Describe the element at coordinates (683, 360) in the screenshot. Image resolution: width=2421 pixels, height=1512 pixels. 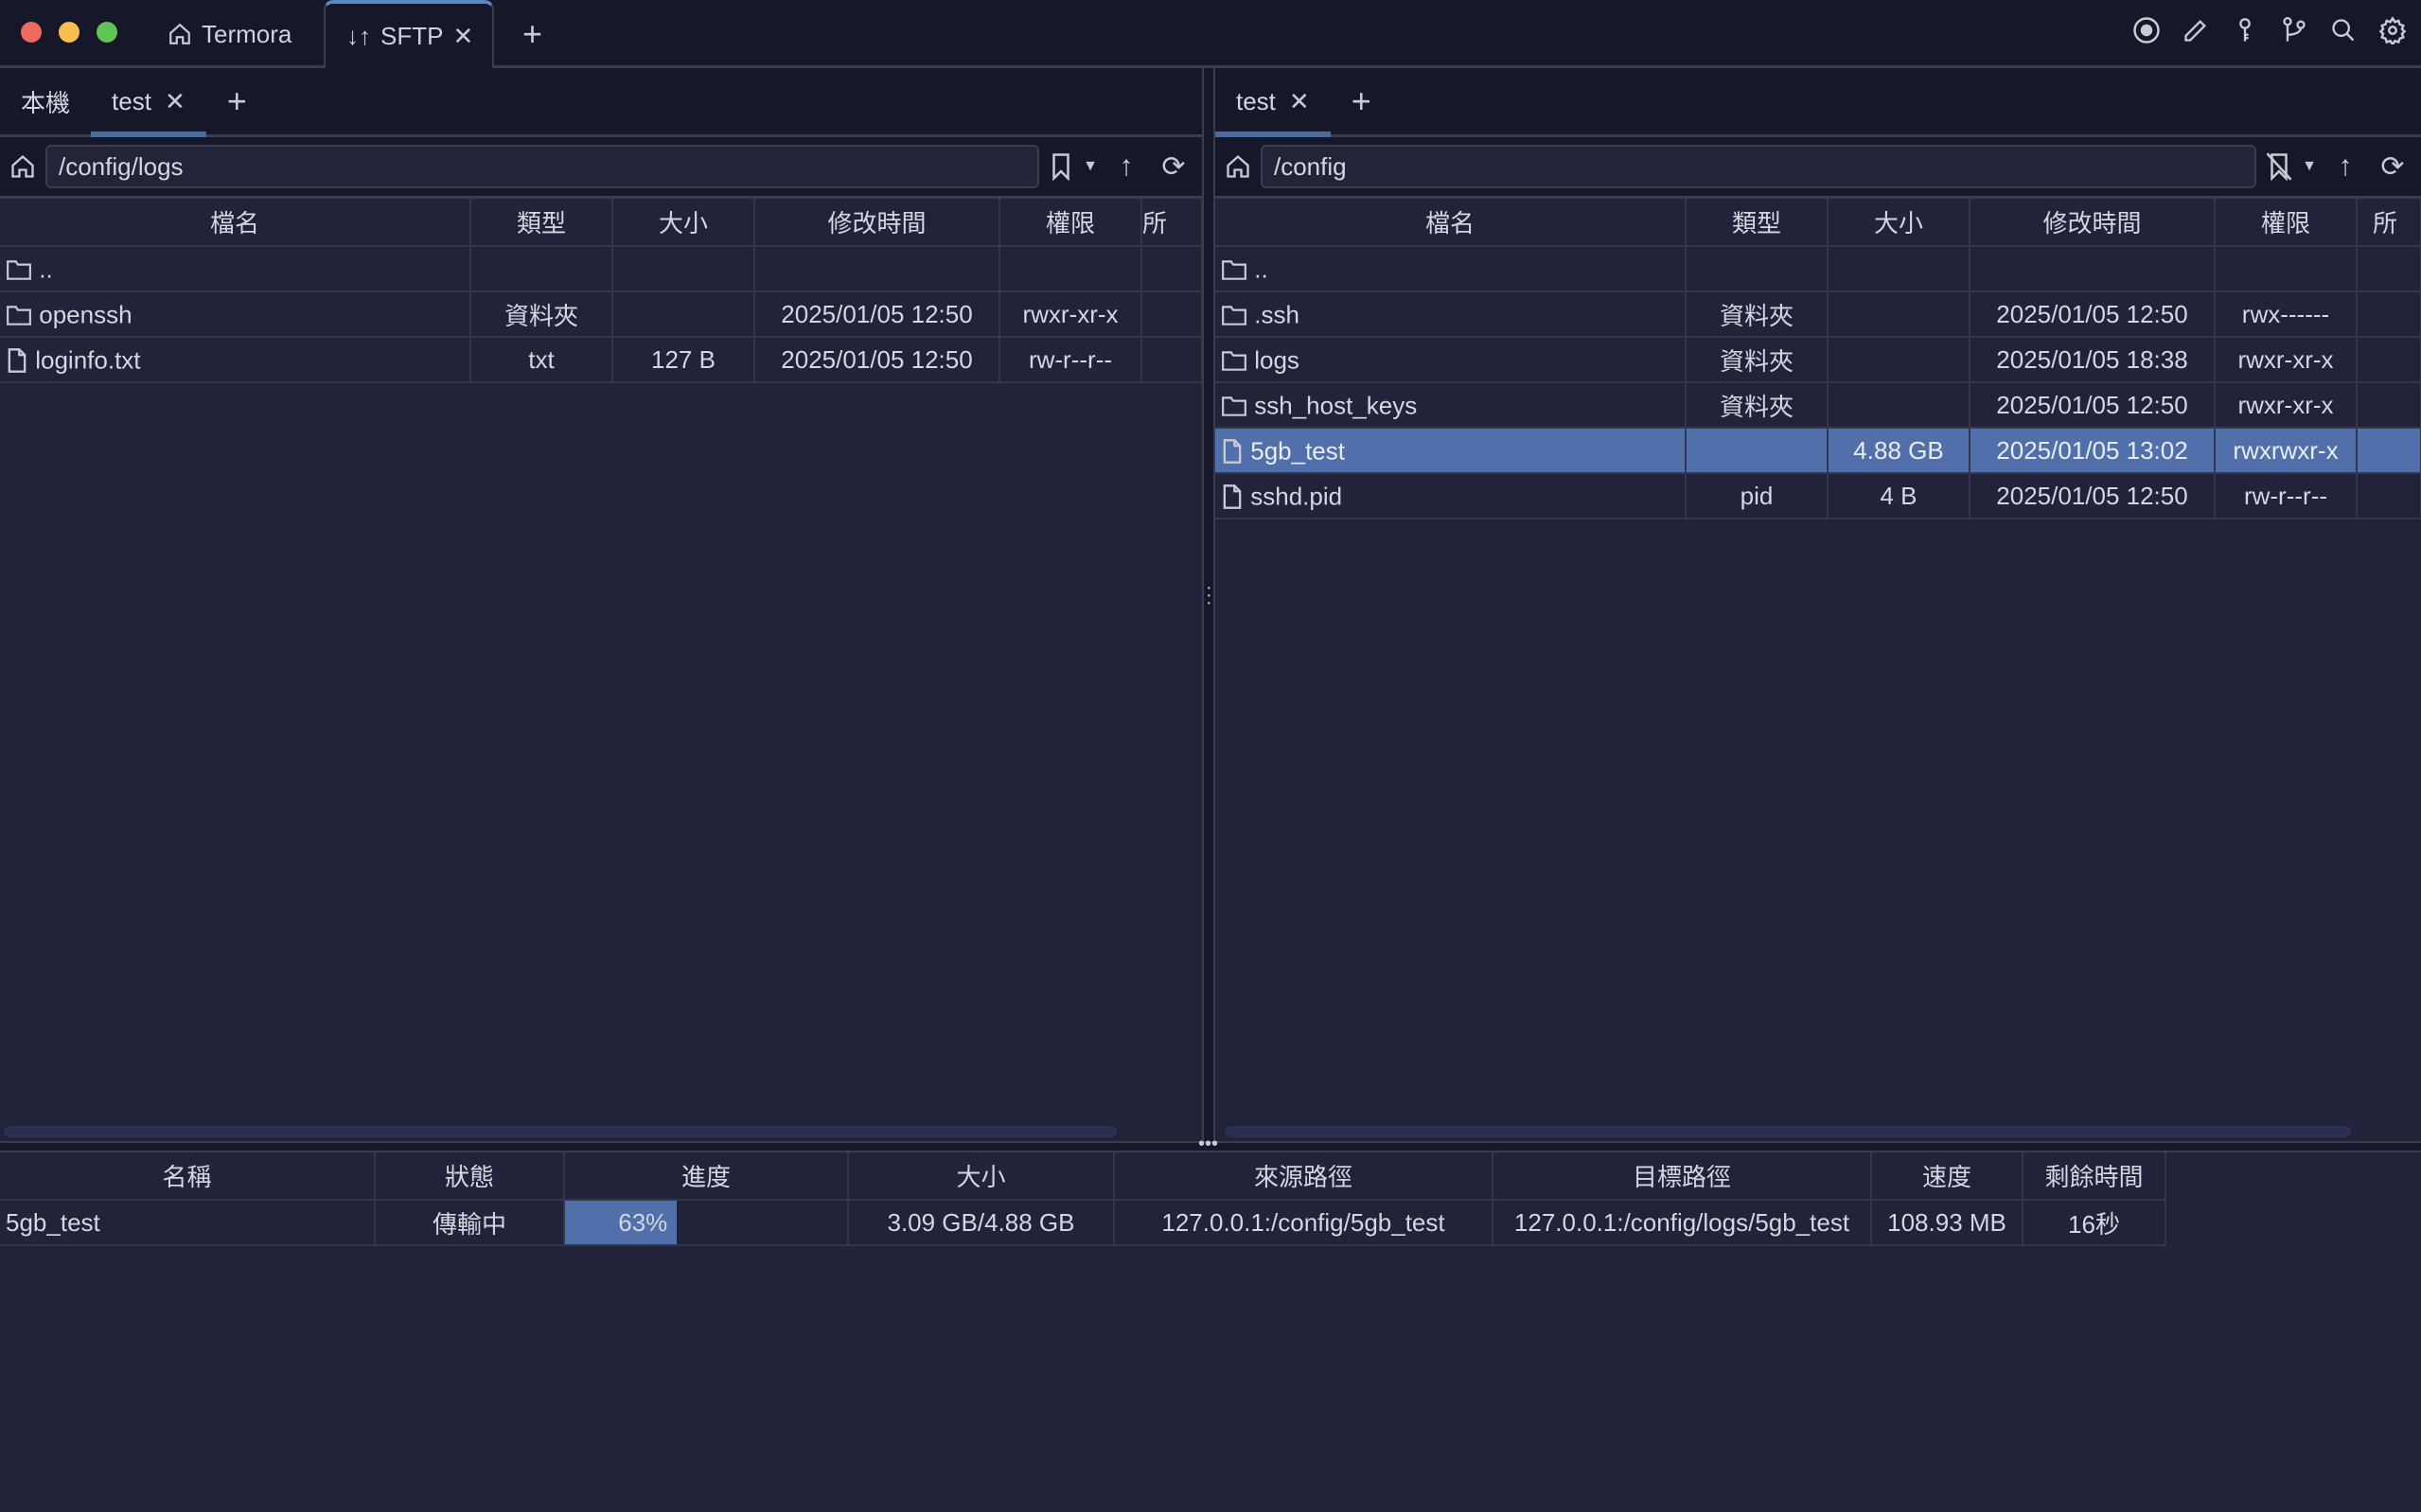
I see `file-size-cell: 127 B` at that location.